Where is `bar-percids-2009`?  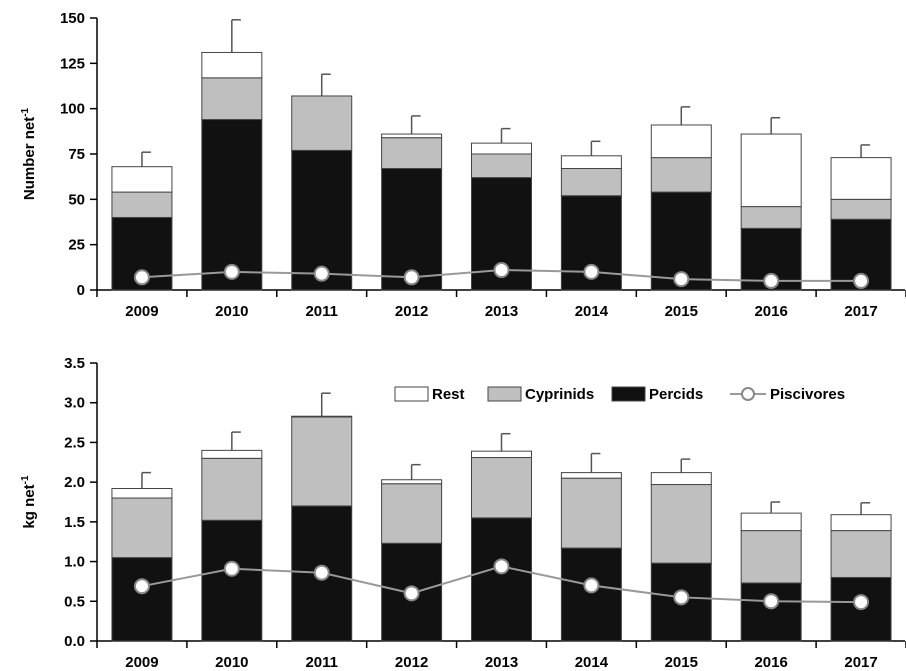 bar-percids-2009 is located at coordinates (142, 599).